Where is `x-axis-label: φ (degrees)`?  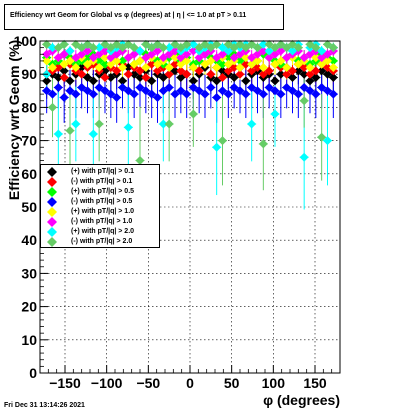 x-axis-label: φ (degrees) is located at coordinates (301, 400).